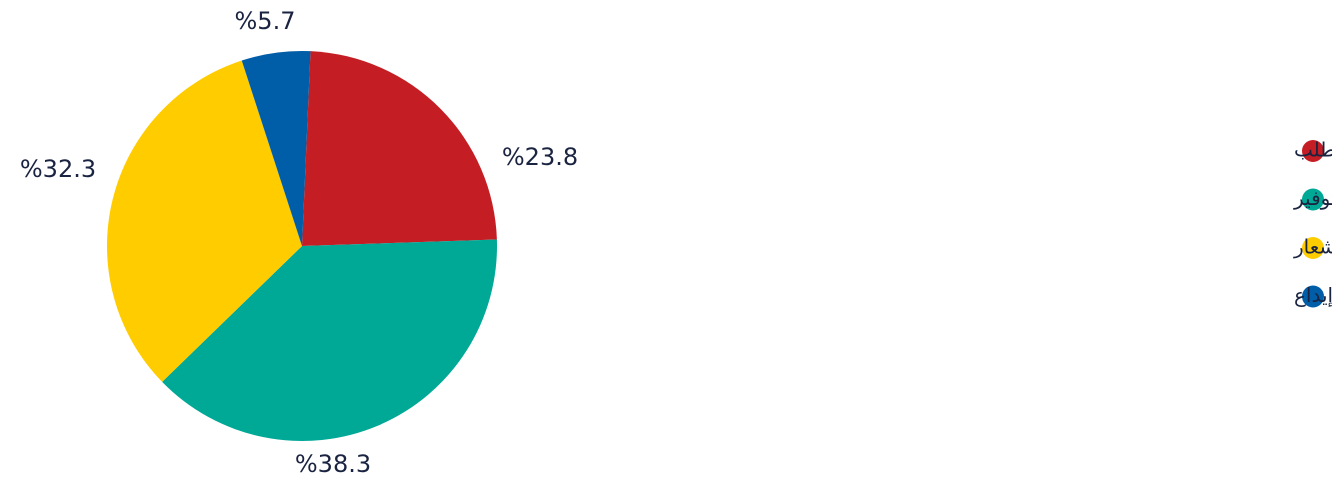 The image size is (1332, 481). Describe the element at coordinates (58, 169) in the screenshot. I see `value-label: %32.3` at that location.